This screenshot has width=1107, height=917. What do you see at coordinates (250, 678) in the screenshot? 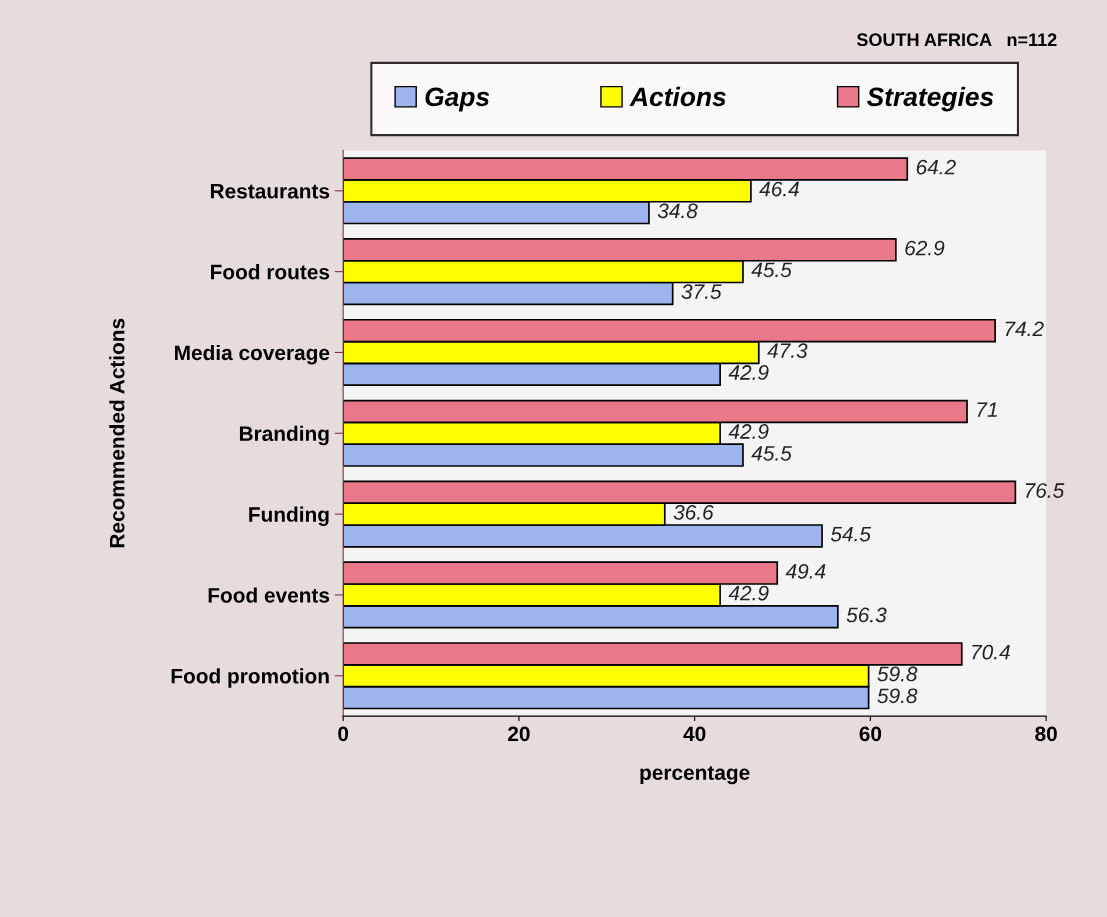
I see `y-tick-label: Food promotion` at bounding box center [250, 678].